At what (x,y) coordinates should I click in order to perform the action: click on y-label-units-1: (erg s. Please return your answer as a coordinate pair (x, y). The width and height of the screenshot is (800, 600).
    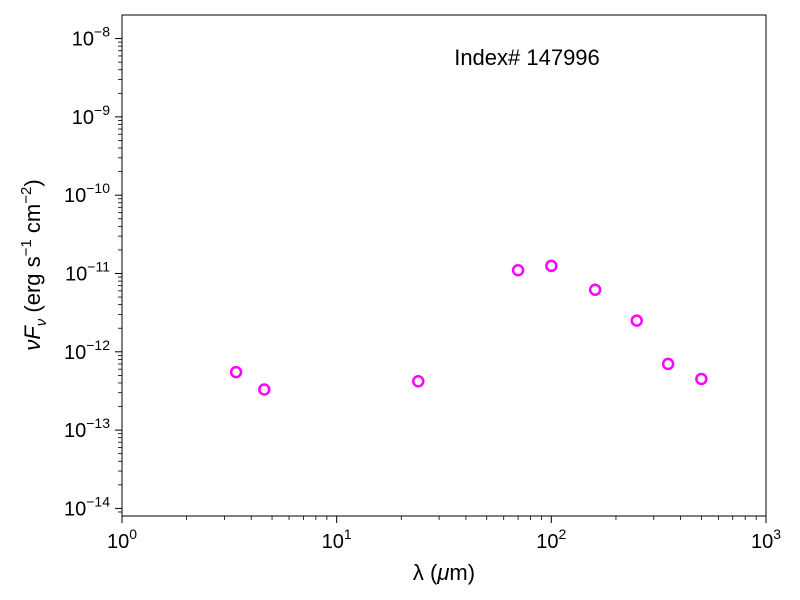
    Looking at the image, I should click on (32, 287).